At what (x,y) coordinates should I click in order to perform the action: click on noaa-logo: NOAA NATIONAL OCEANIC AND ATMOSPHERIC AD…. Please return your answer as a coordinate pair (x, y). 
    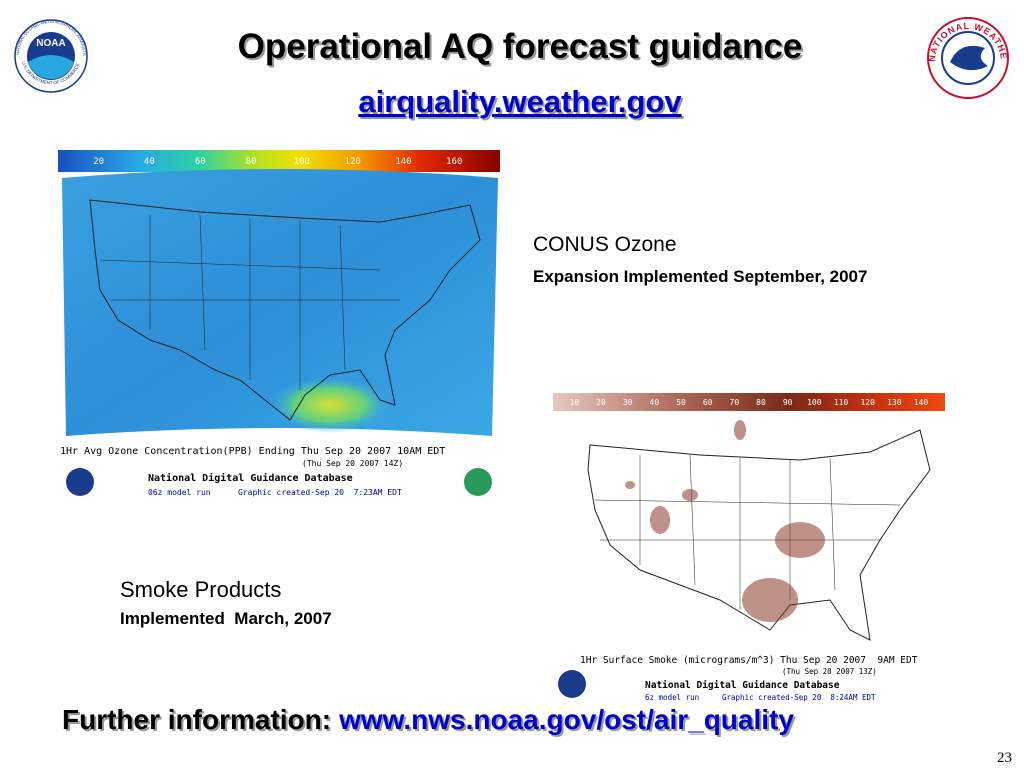
    Looking at the image, I should click on (44, 46).